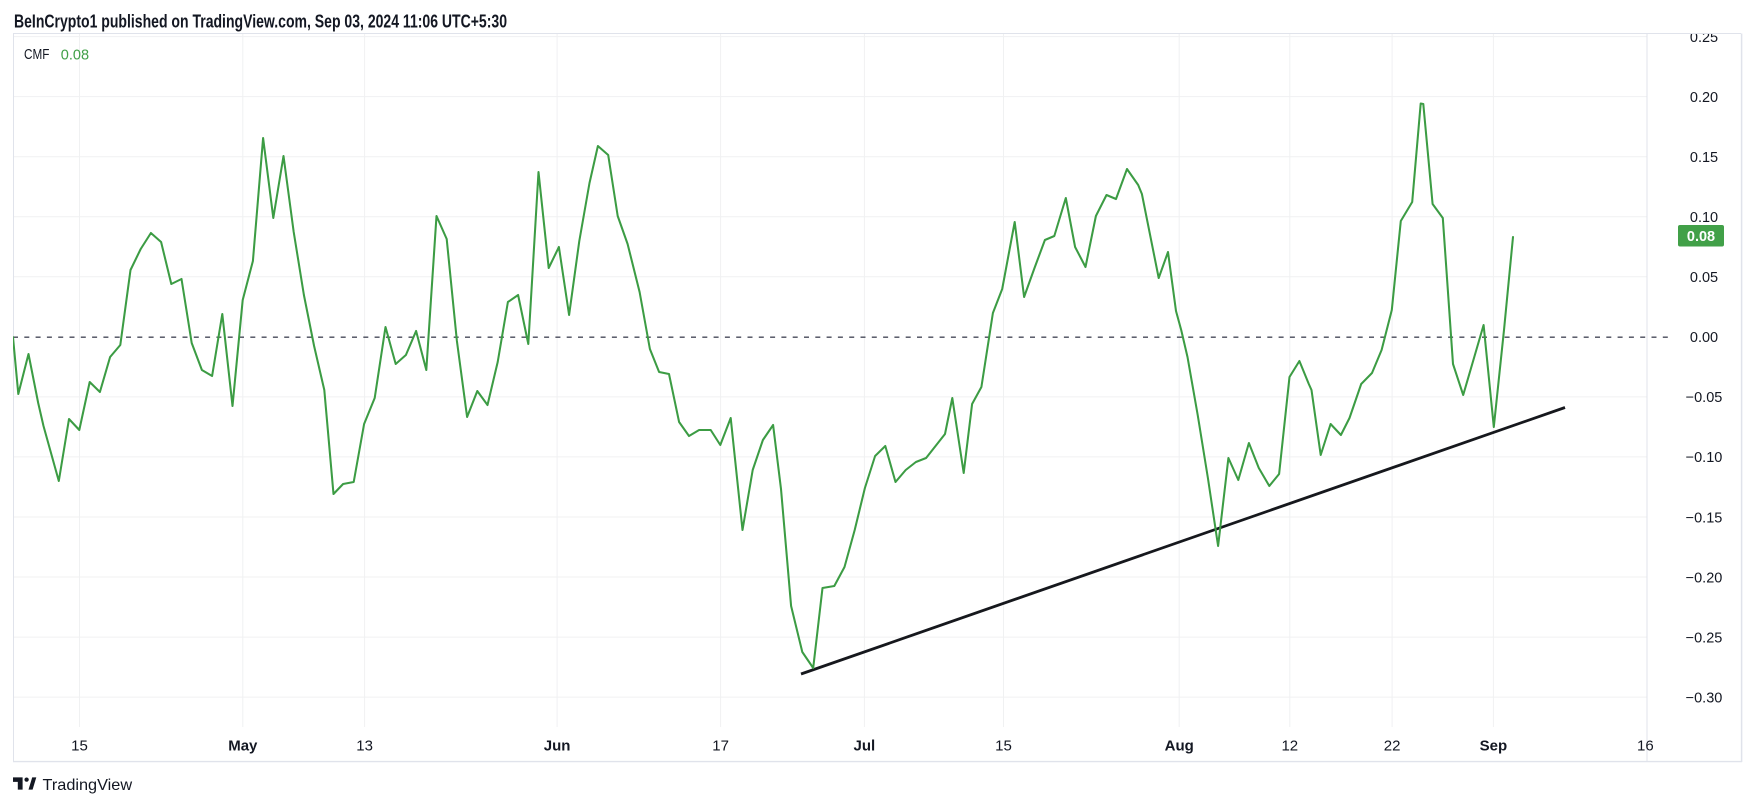  What do you see at coordinates (1704, 218) in the screenshot?
I see `svg-text: 0.10` at bounding box center [1704, 218].